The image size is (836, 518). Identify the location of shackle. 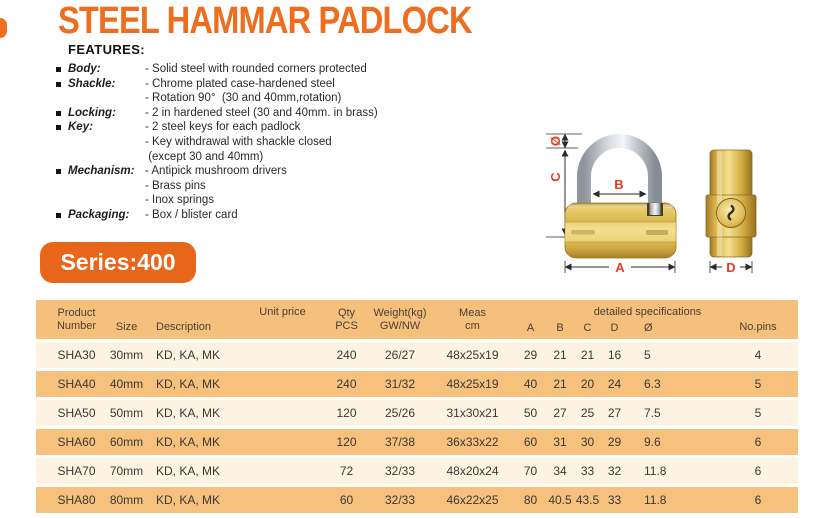
(619, 184).